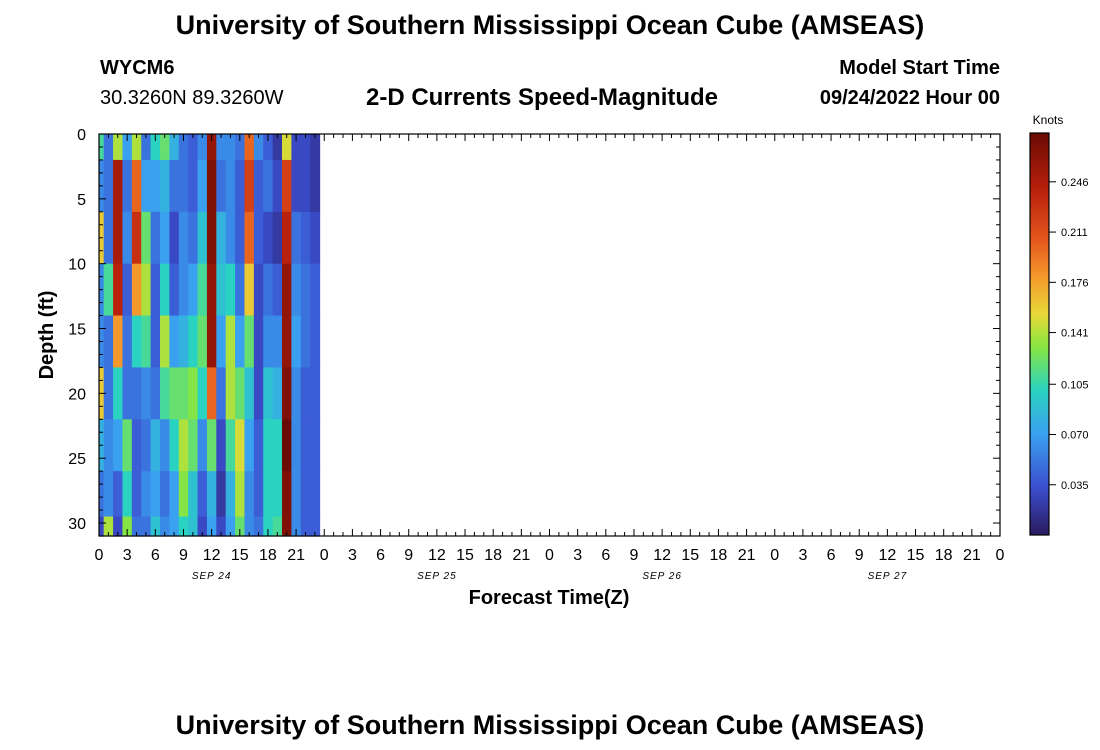 This screenshot has height=750, width=1100. I want to click on y-tick-label: 0, so click(81, 135).